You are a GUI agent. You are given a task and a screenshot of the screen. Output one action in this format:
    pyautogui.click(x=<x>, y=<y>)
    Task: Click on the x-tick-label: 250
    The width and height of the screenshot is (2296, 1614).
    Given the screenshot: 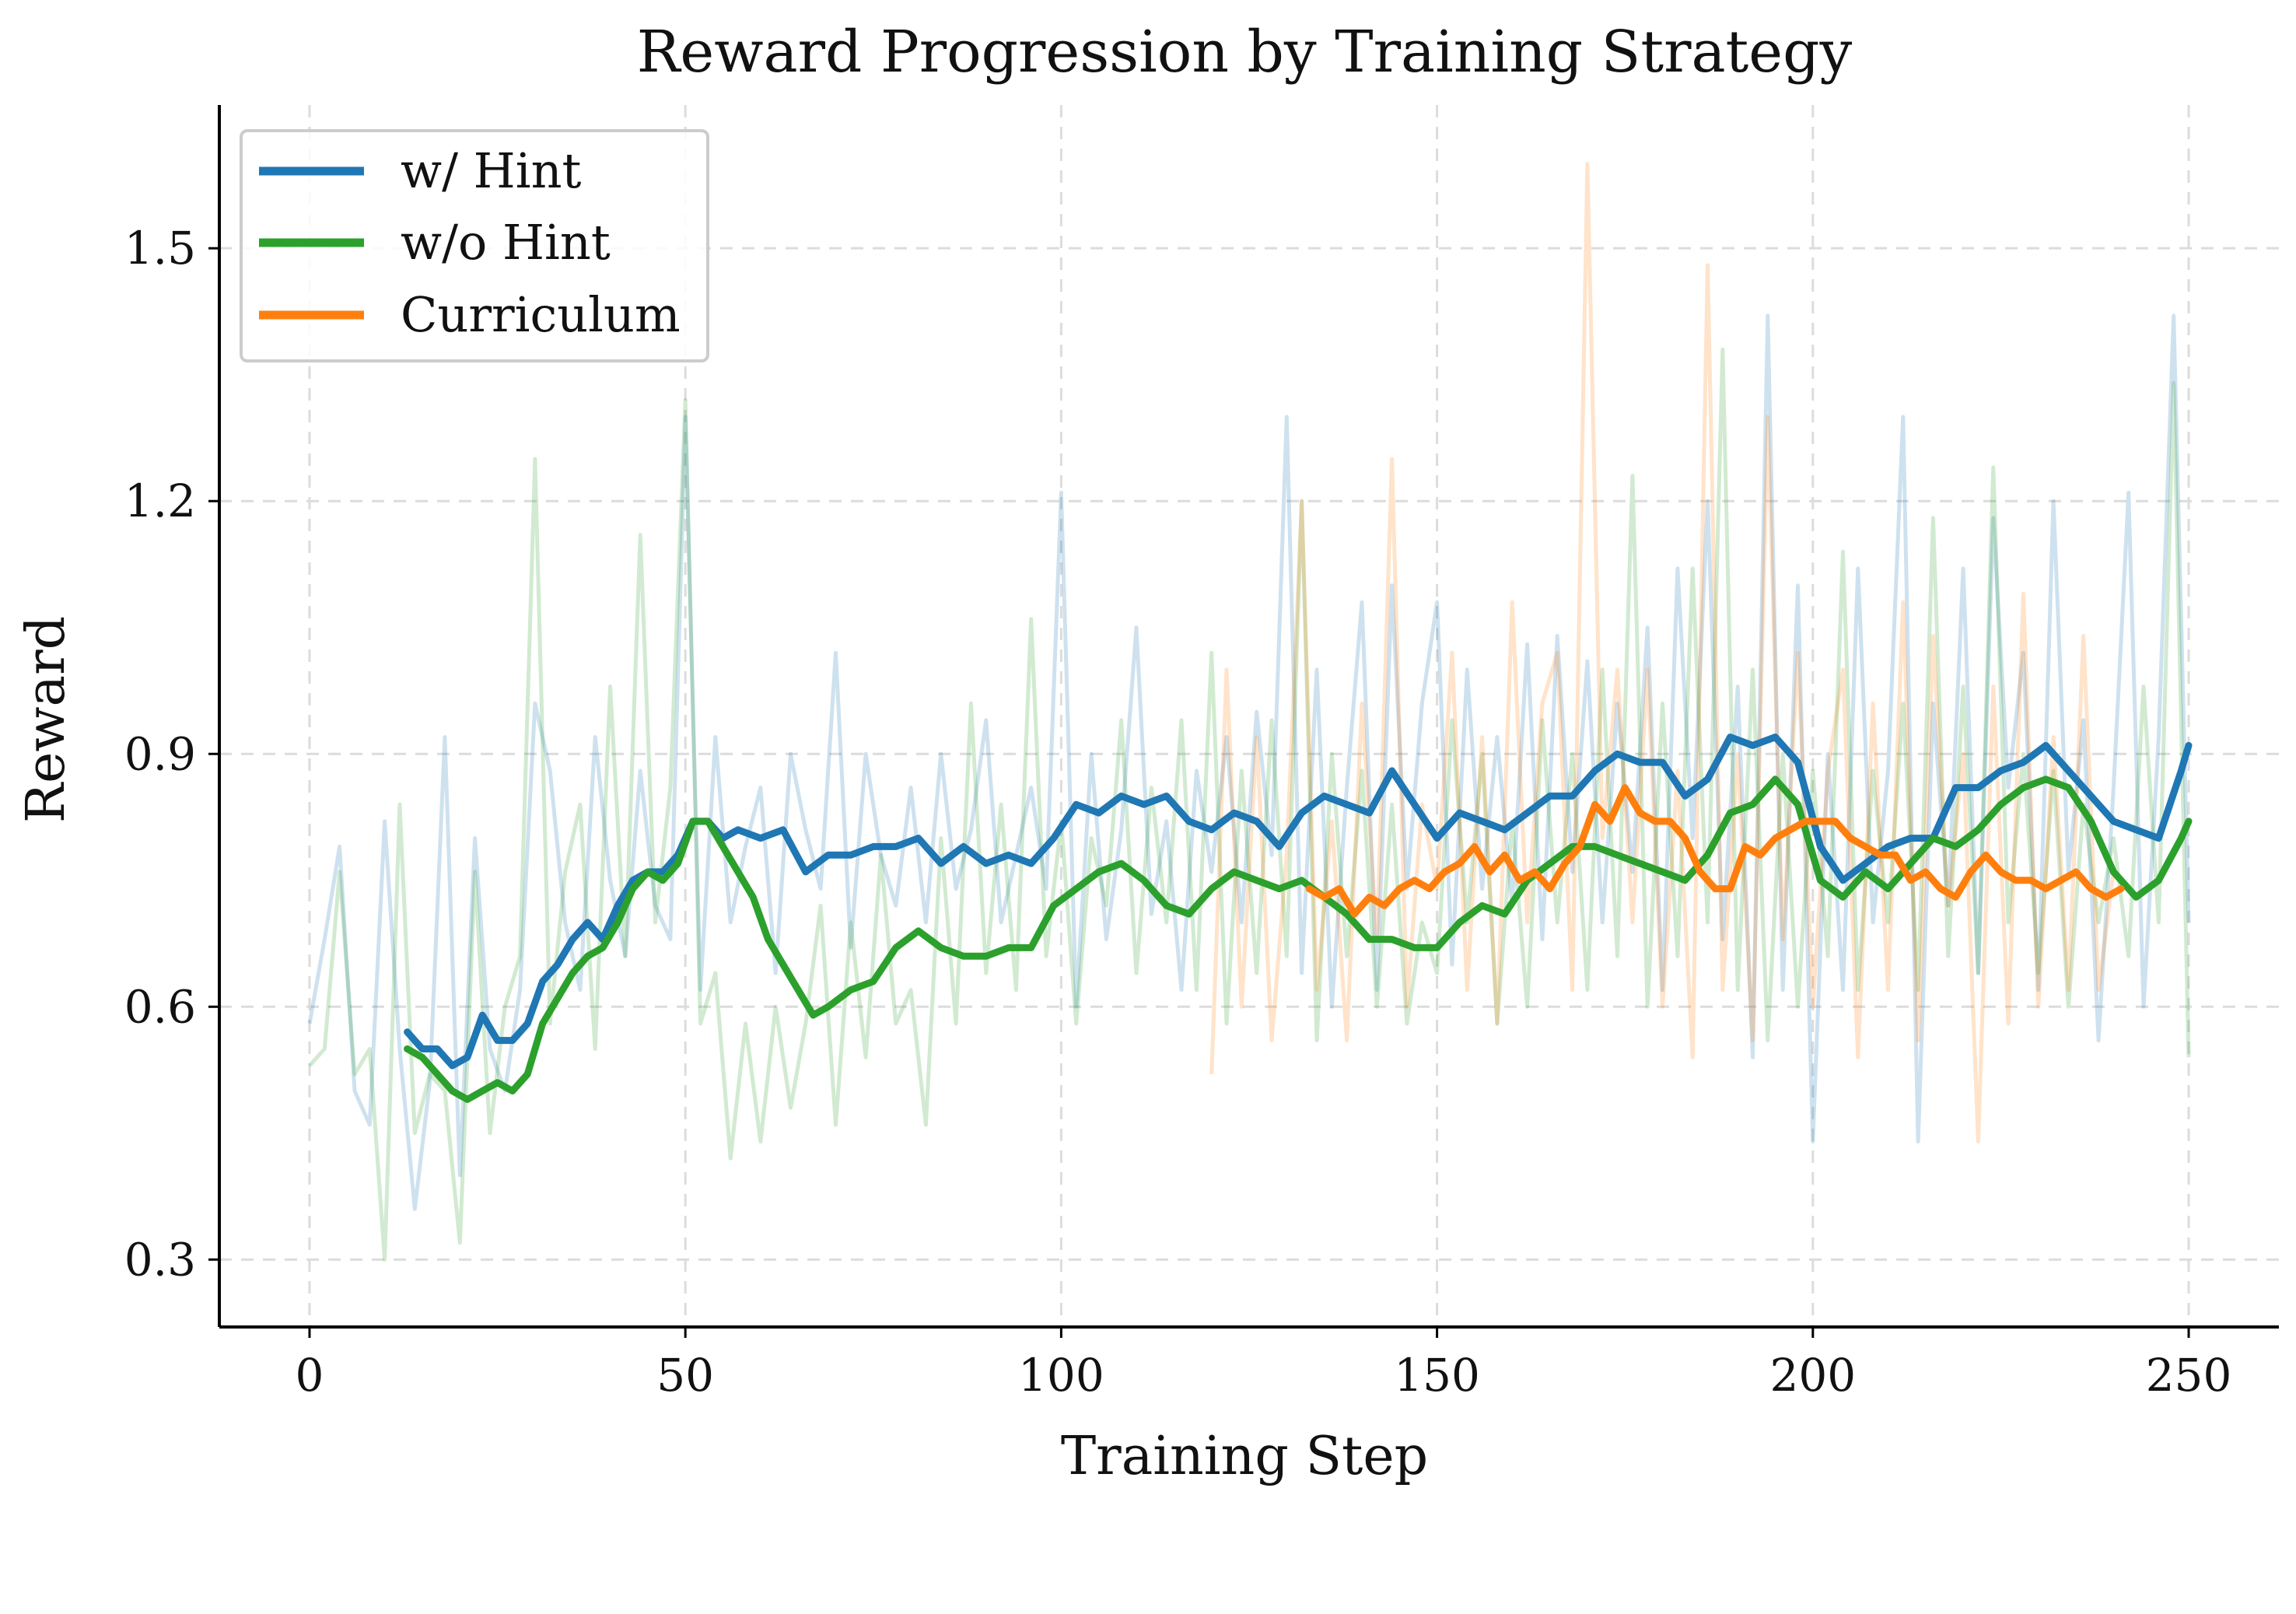 What is the action you would take?
    pyautogui.click(x=2189, y=1375)
    